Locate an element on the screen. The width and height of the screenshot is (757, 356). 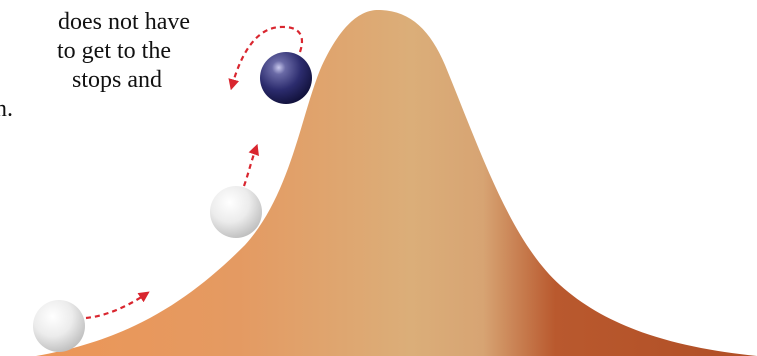
dashed-arrow-curved-back is located at coordinates (266, 58).